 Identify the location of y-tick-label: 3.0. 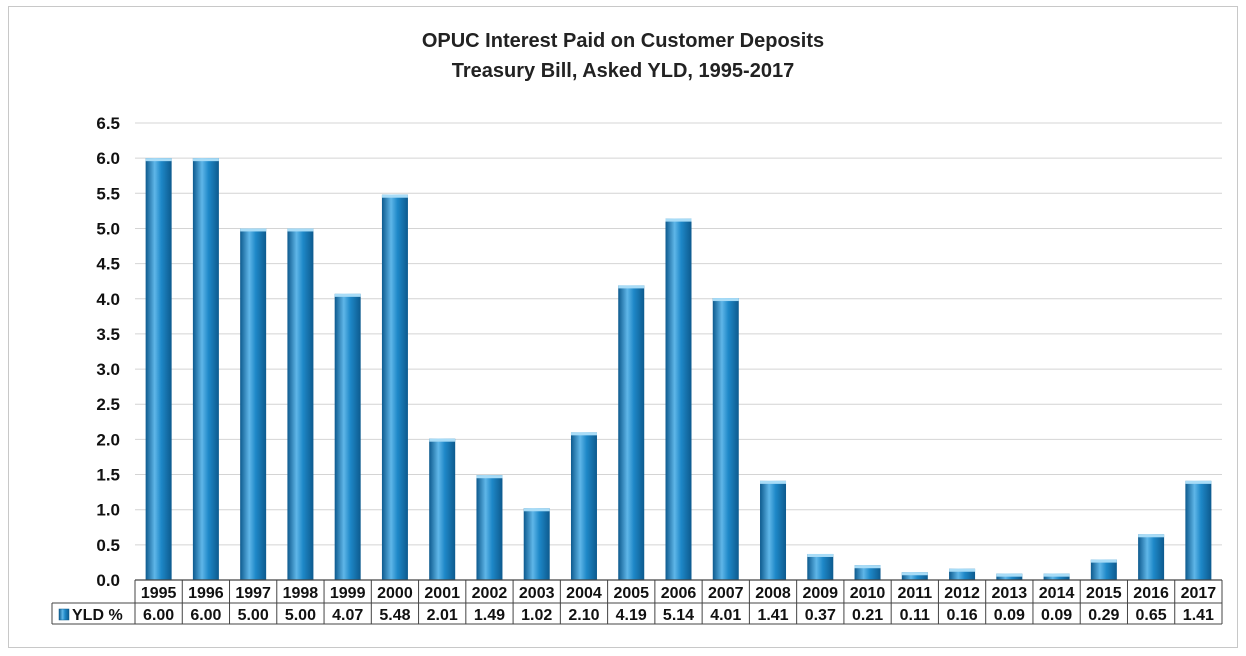
(108, 369).